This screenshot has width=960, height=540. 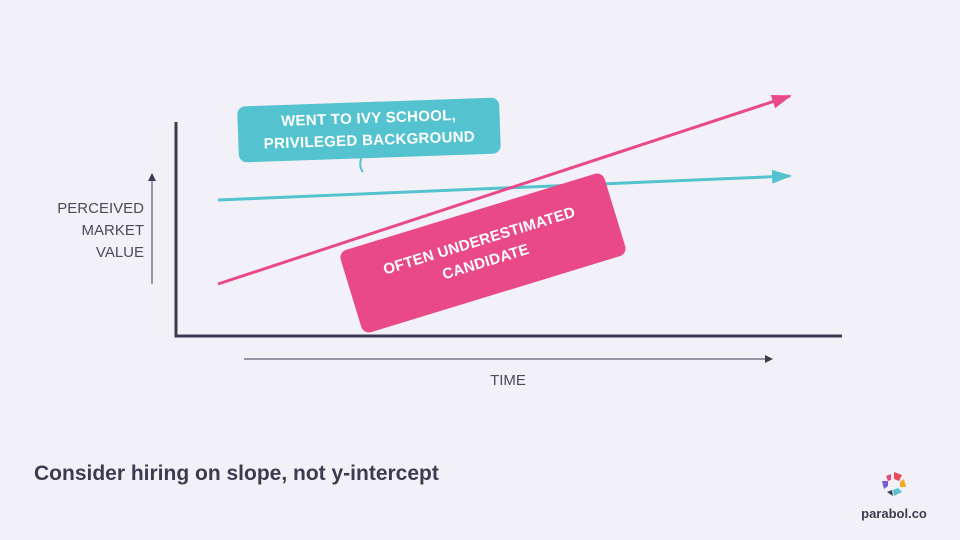 I want to click on callout-pointer-ivy, so click(x=361, y=164).